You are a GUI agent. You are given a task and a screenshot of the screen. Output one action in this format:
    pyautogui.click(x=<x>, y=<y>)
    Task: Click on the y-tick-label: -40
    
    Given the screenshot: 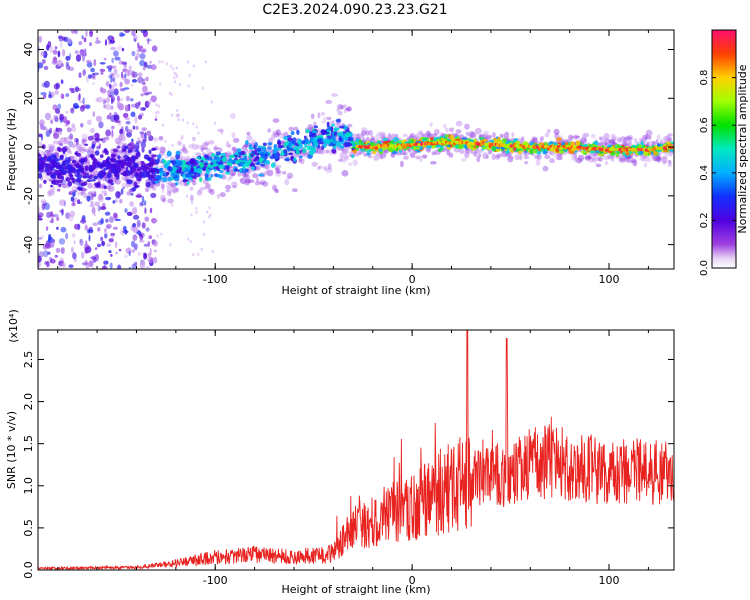 What is the action you would take?
    pyautogui.click(x=28, y=245)
    